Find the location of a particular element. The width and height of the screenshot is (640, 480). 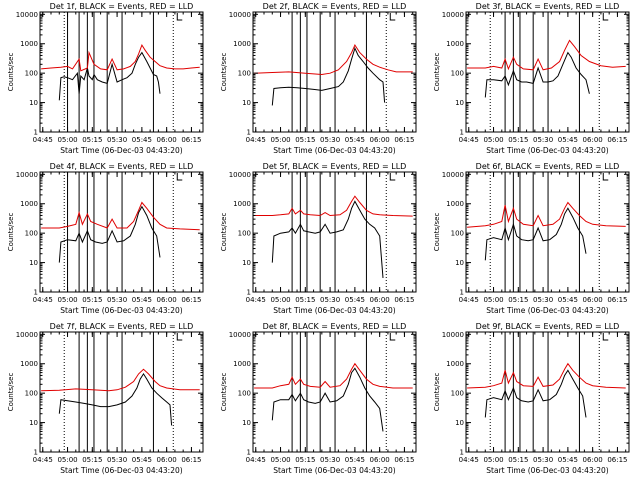

panel-title: Det 9f, BLACK = Events, RED = LLD is located at coordinates (548, 326).